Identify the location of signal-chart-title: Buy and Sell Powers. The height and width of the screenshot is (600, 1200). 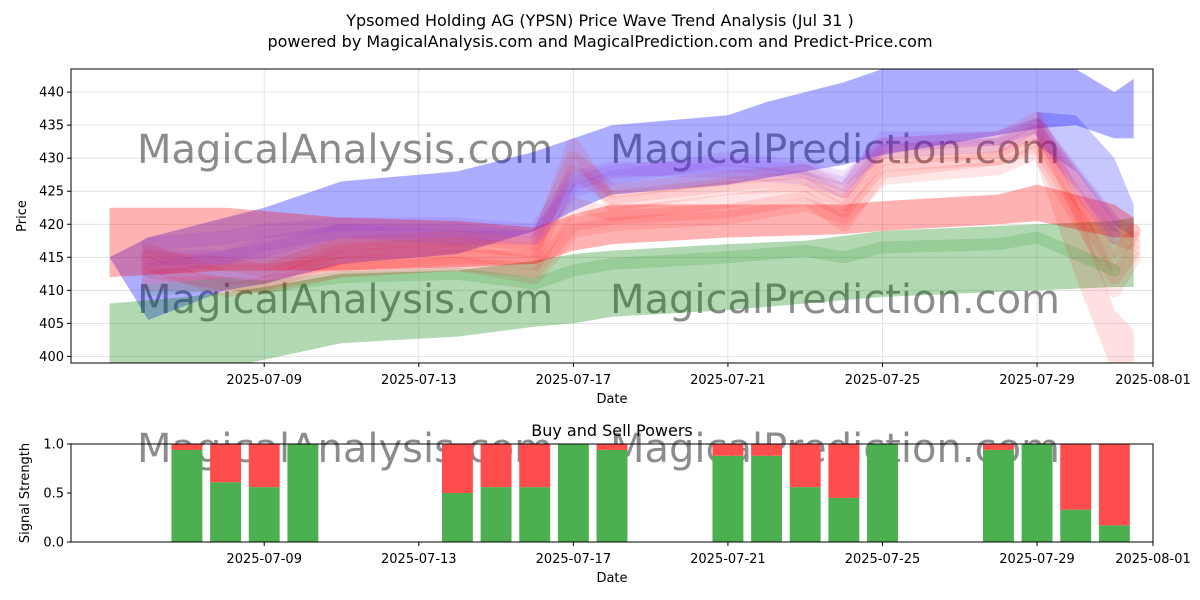
(612, 430).